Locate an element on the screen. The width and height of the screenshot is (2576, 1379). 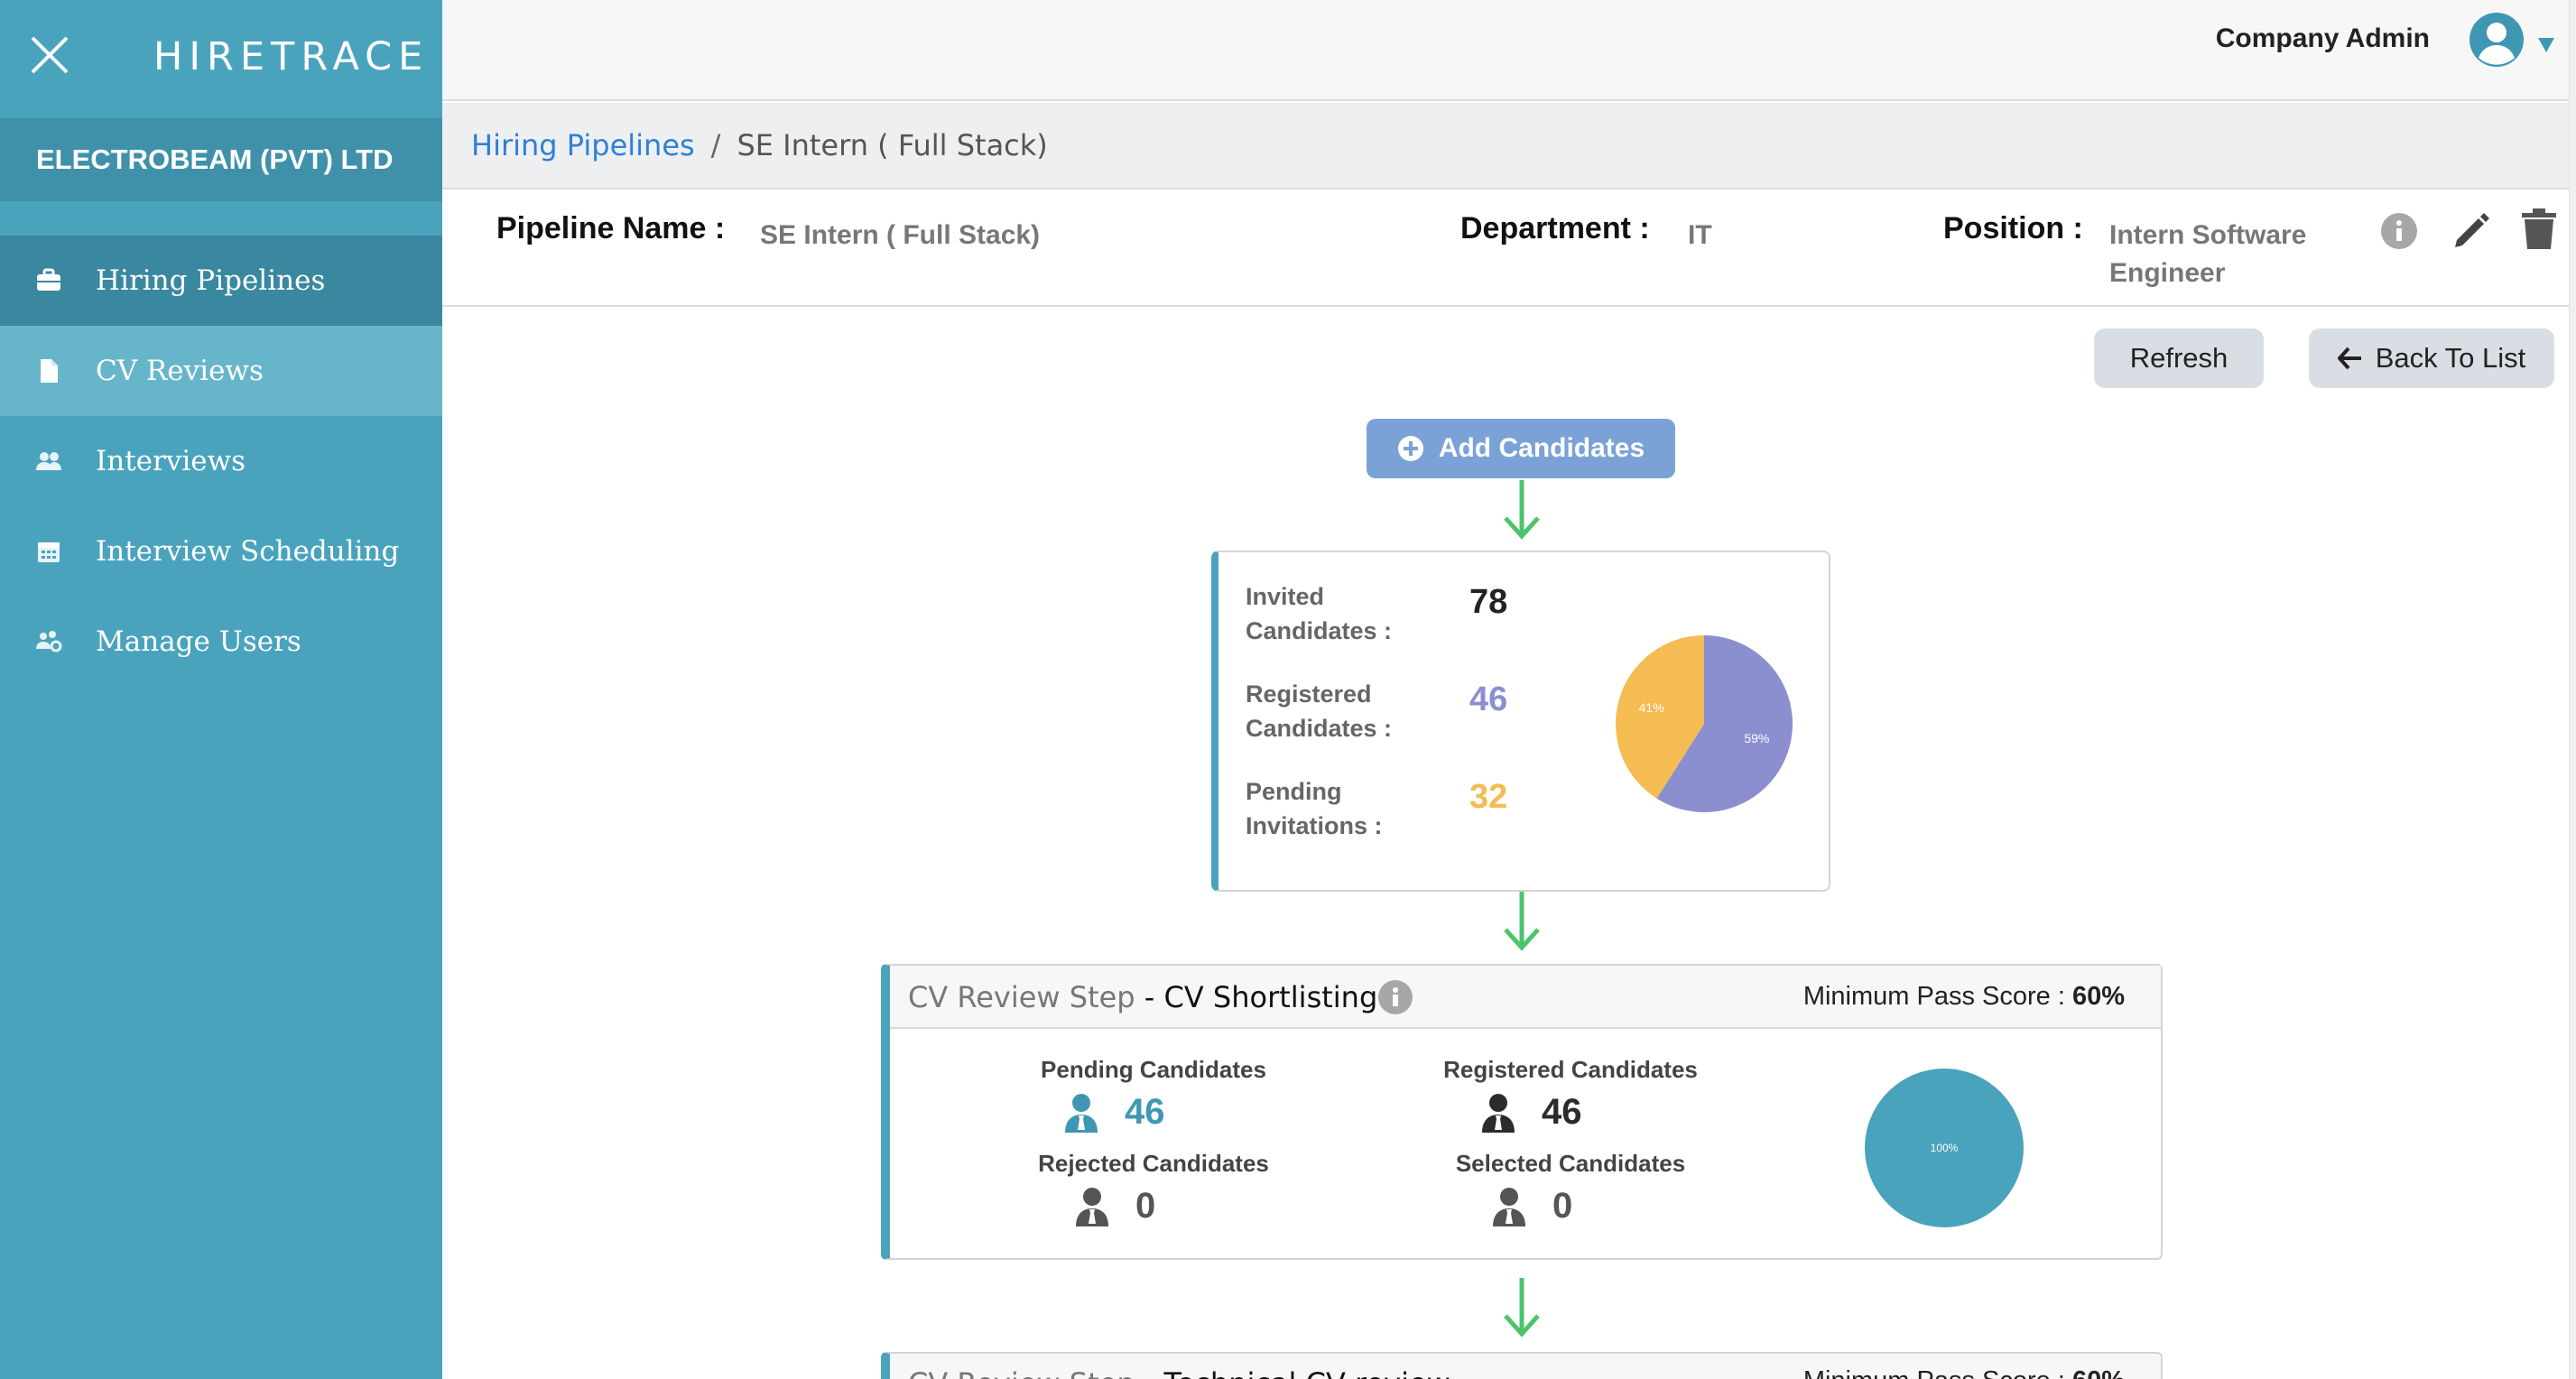
registered-candidates-label: Registered Candidates : is located at coordinates (1319, 711).